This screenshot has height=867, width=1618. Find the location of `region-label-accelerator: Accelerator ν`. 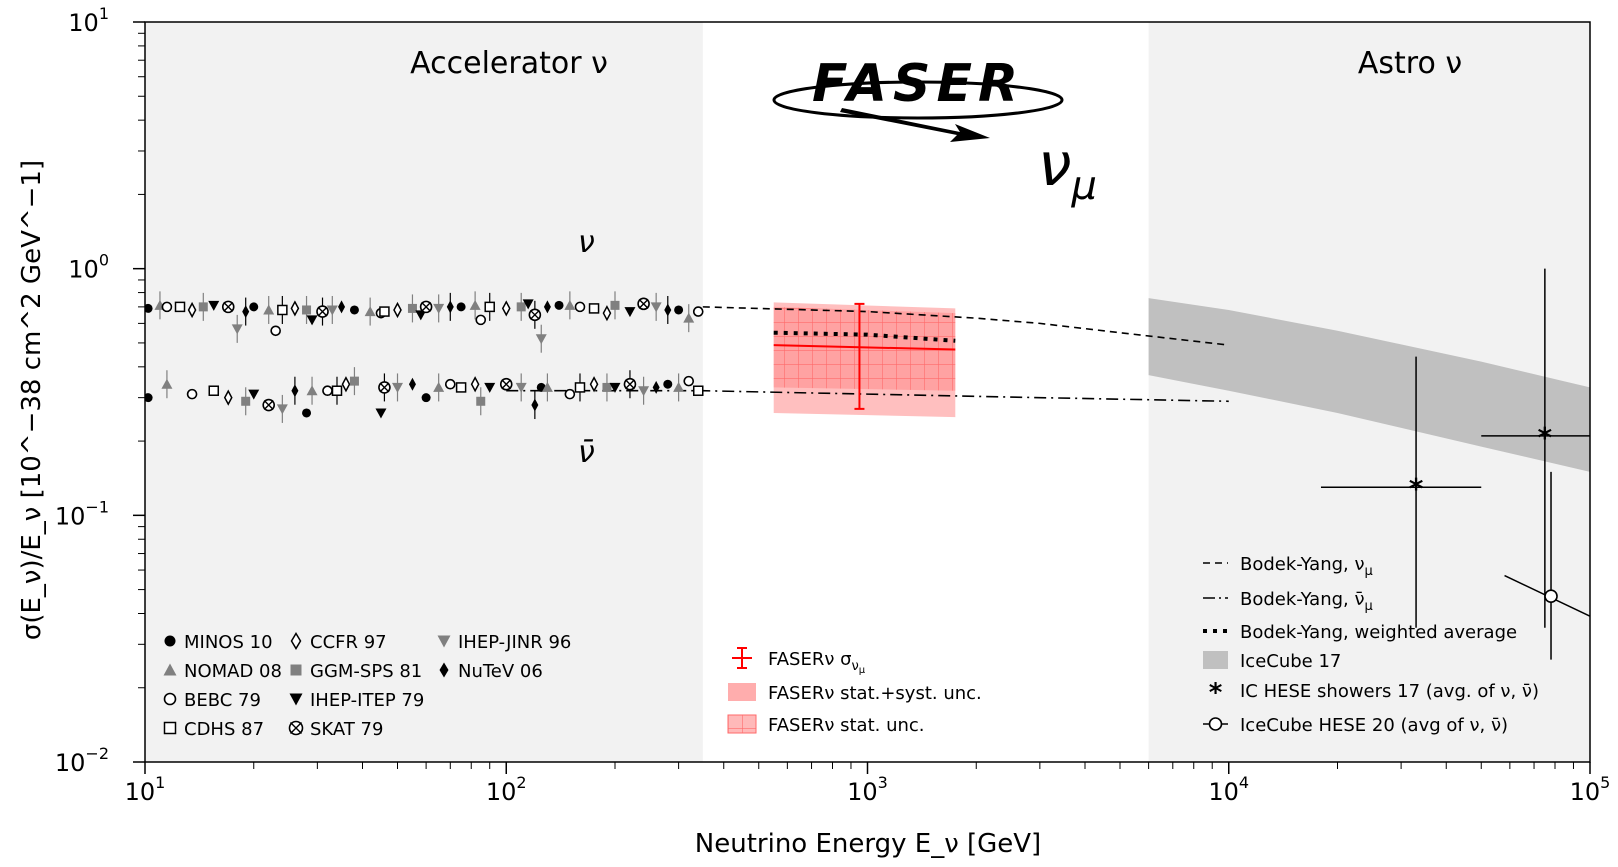

region-label-accelerator: Accelerator ν is located at coordinates (509, 63).